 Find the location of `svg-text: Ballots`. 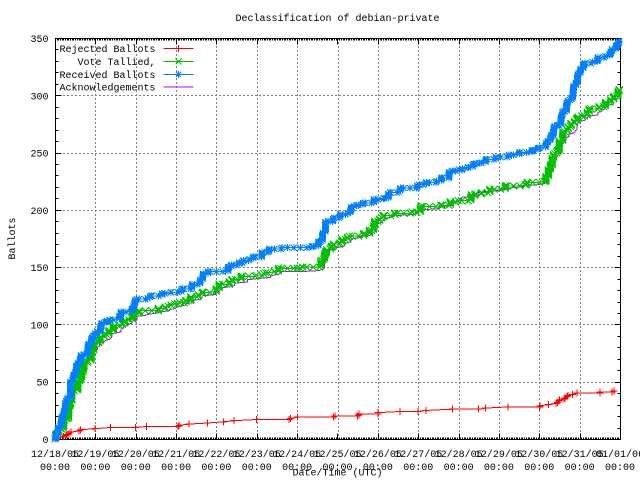

svg-text: Ballots is located at coordinates (13, 238).